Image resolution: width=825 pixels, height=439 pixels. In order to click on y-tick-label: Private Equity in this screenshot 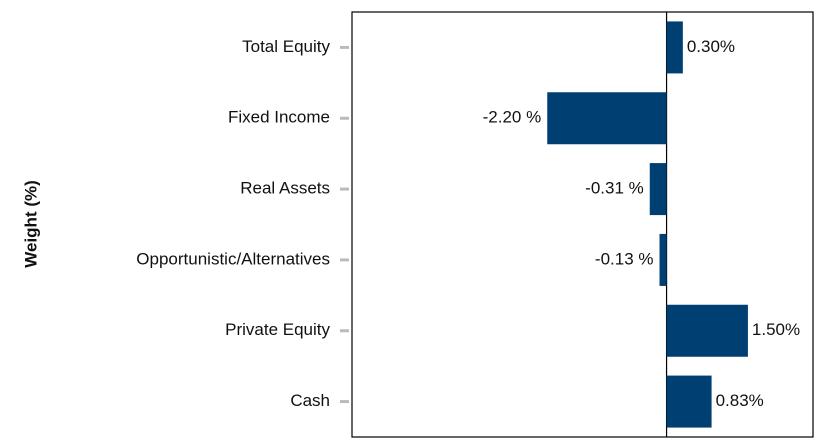, I will do `click(277, 329)`.